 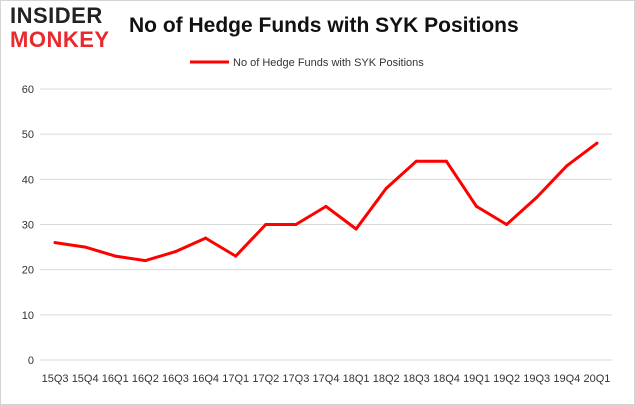 What do you see at coordinates (536, 379) in the screenshot?
I see `x-tick-label: 19Q3` at bounding box center [536, 379].